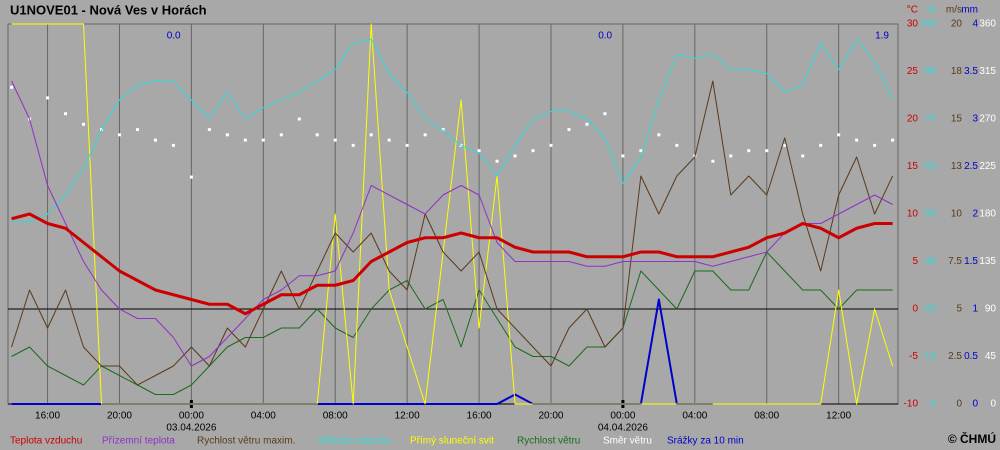 Image resolution: width=1000 pixels, height=450 pixels. Describe the element at coordinates (969, 10) in the screenshot. I see `axis-unit: mm` at that location.